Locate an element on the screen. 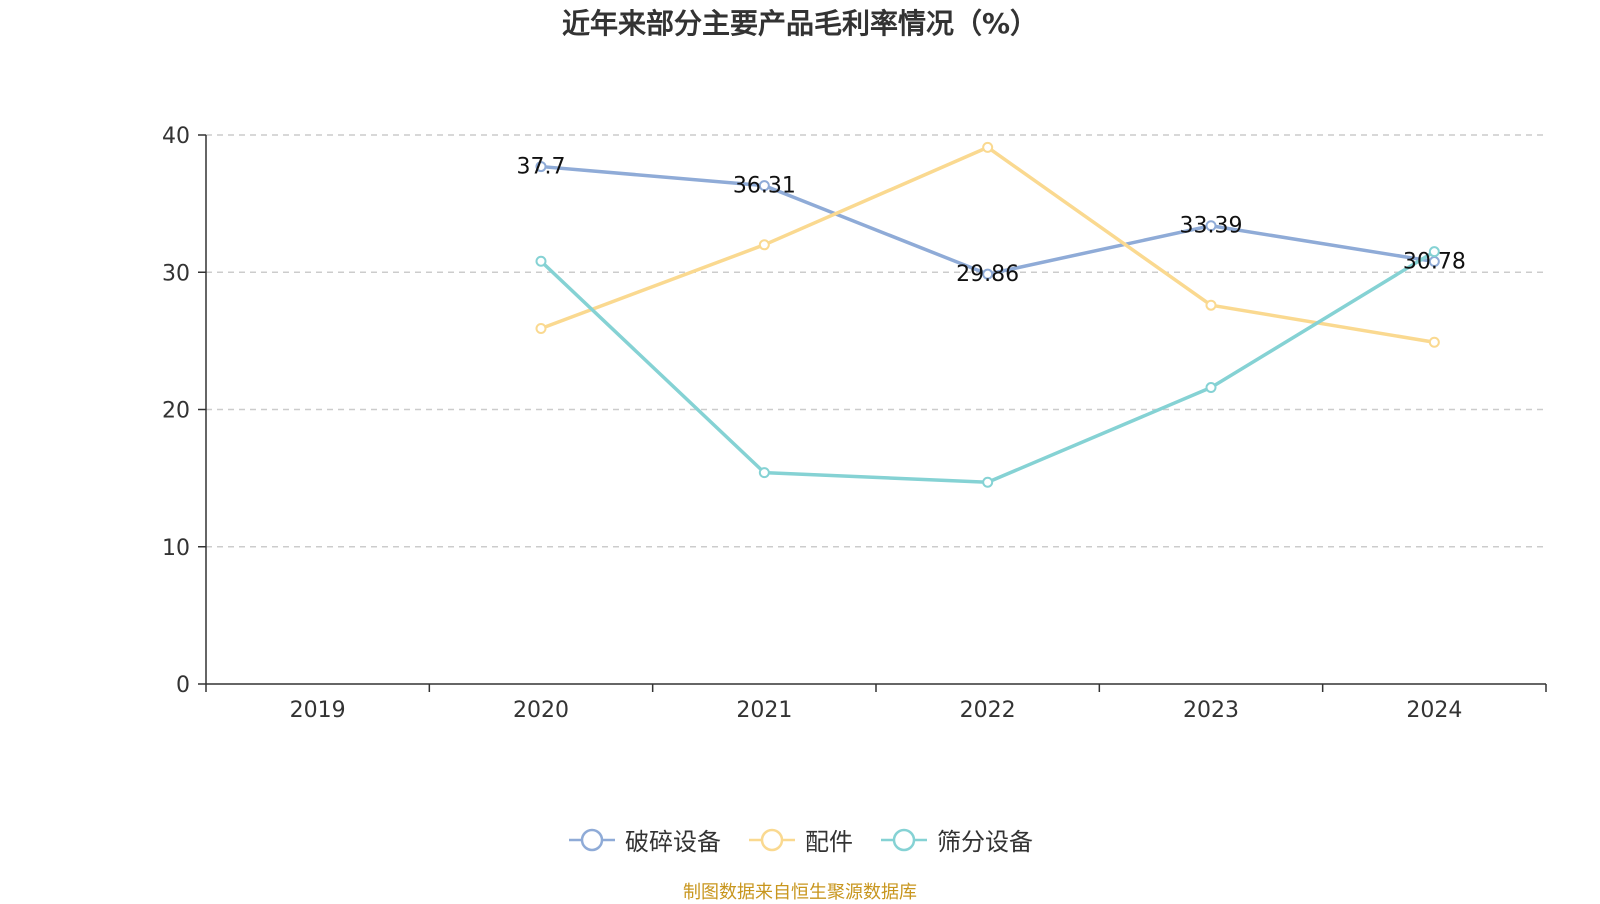  x-tick-label: 2022 is located at coordinates (988, 710).